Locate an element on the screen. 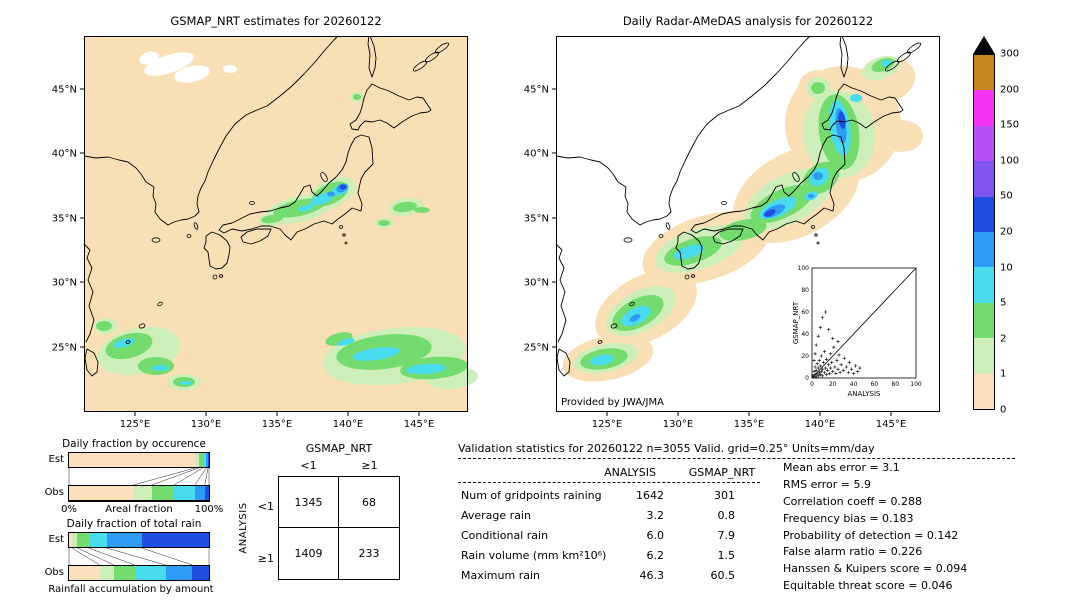 The image size is (1080, 612). colorbar-label: 20 is located at coordinates (1006, 232).